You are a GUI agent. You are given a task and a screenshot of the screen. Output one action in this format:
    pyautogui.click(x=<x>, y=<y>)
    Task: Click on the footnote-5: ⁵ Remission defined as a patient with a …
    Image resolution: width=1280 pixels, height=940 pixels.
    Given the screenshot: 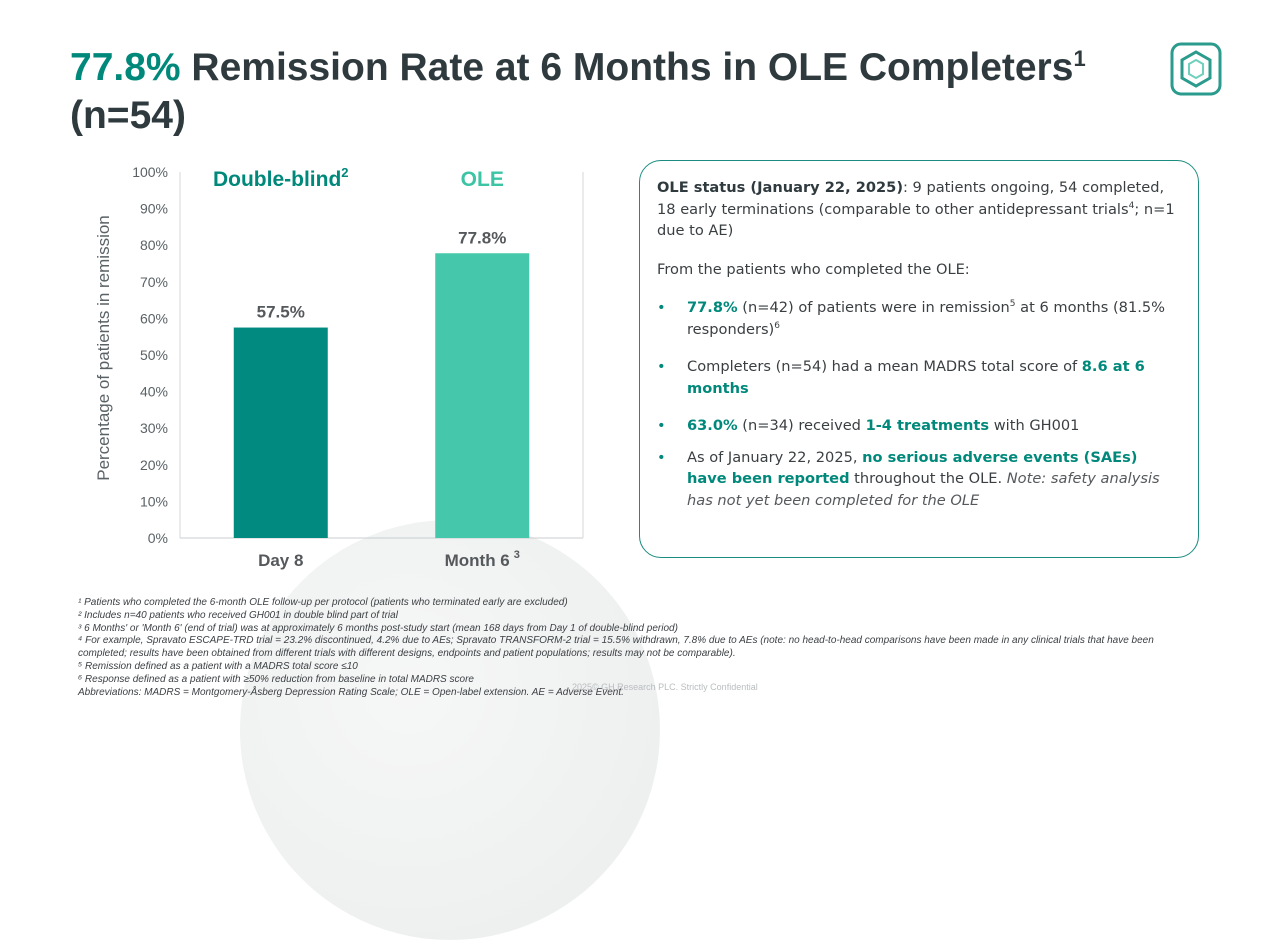 What is the action you would take?
    pyautogui.click(x=218, y=666)
    